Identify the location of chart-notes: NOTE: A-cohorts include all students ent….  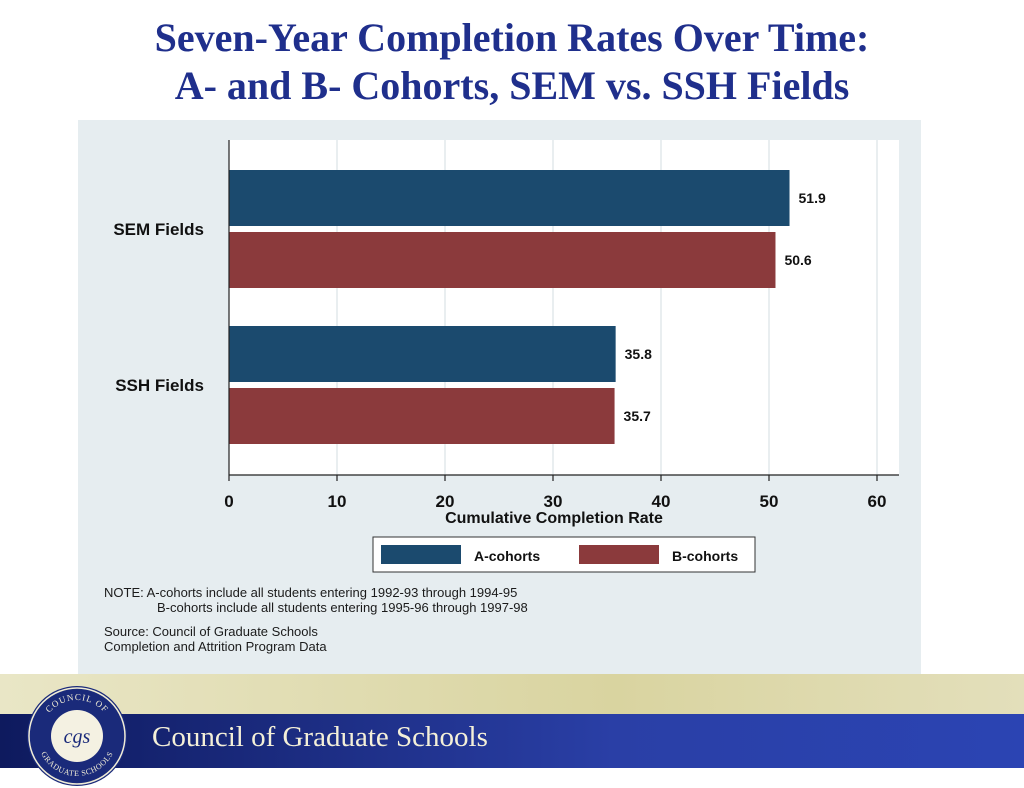
(316, 619).